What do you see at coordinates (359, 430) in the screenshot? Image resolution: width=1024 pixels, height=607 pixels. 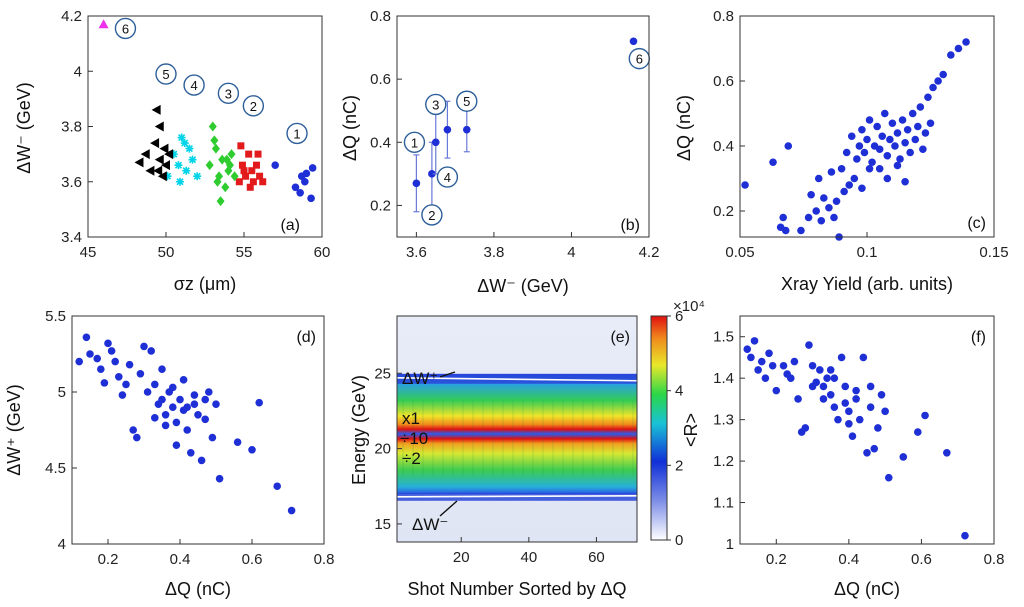 I see `panel-e-ylabel: Energy (GeV)` at bounding box center [359, 430].